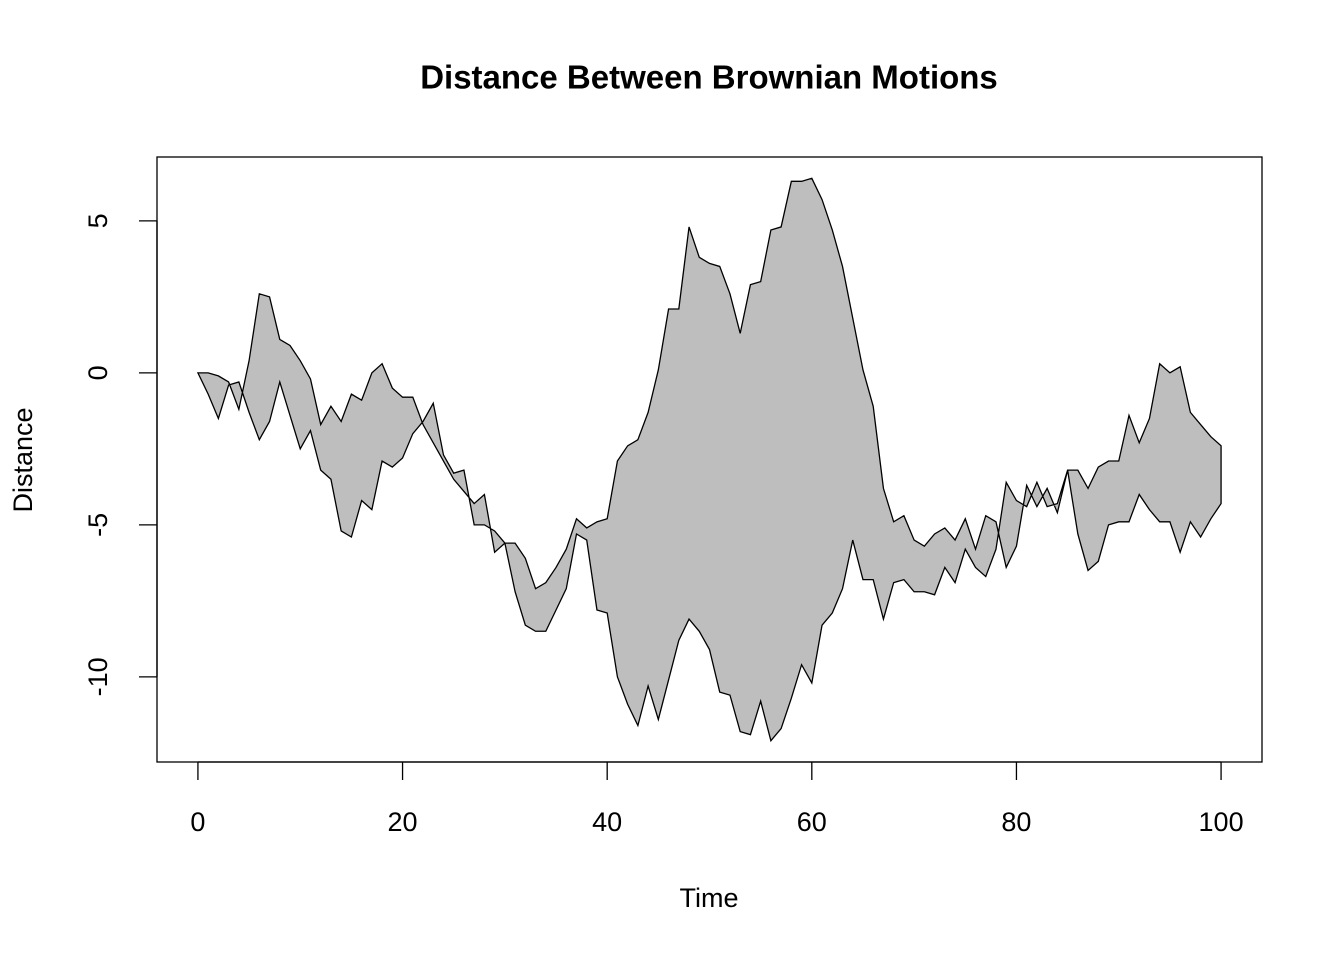  Describe the element at coordinates (98, 220) in the screenshot. I see `y-tick-label: 5` at that location.